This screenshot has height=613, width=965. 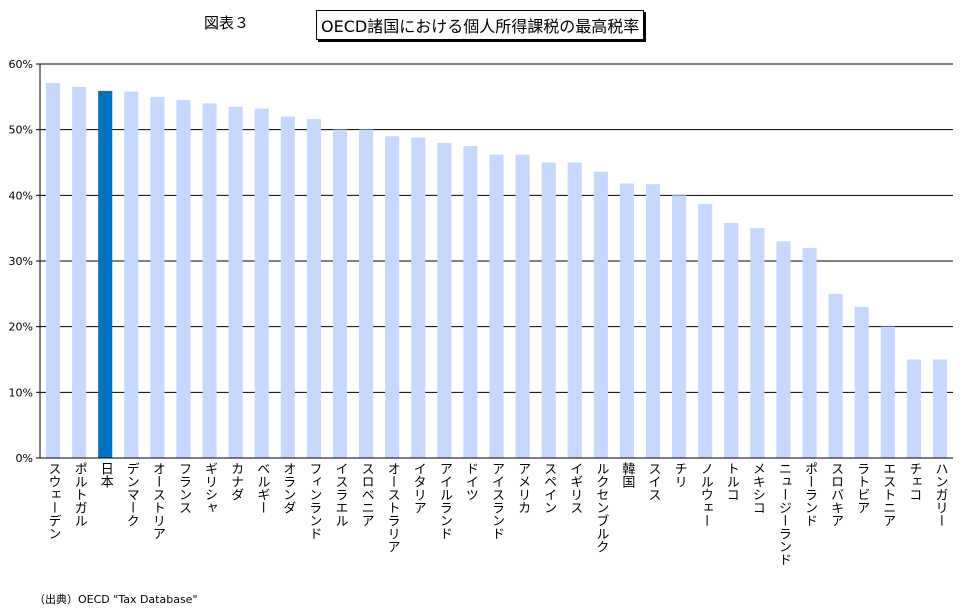 What do you see at coordinates (549, 488) in the screenshot?
I see `x-tick-label: スペイン` at bounding box center [549, 488].